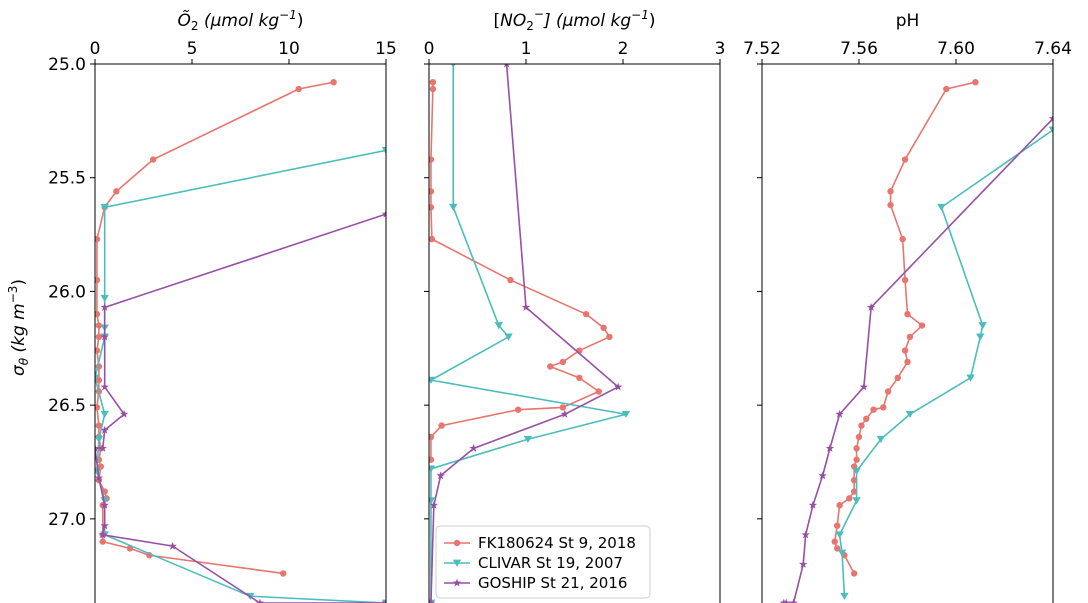  I want to click on ph-xtick-label: 7.56, so click(859, 49).